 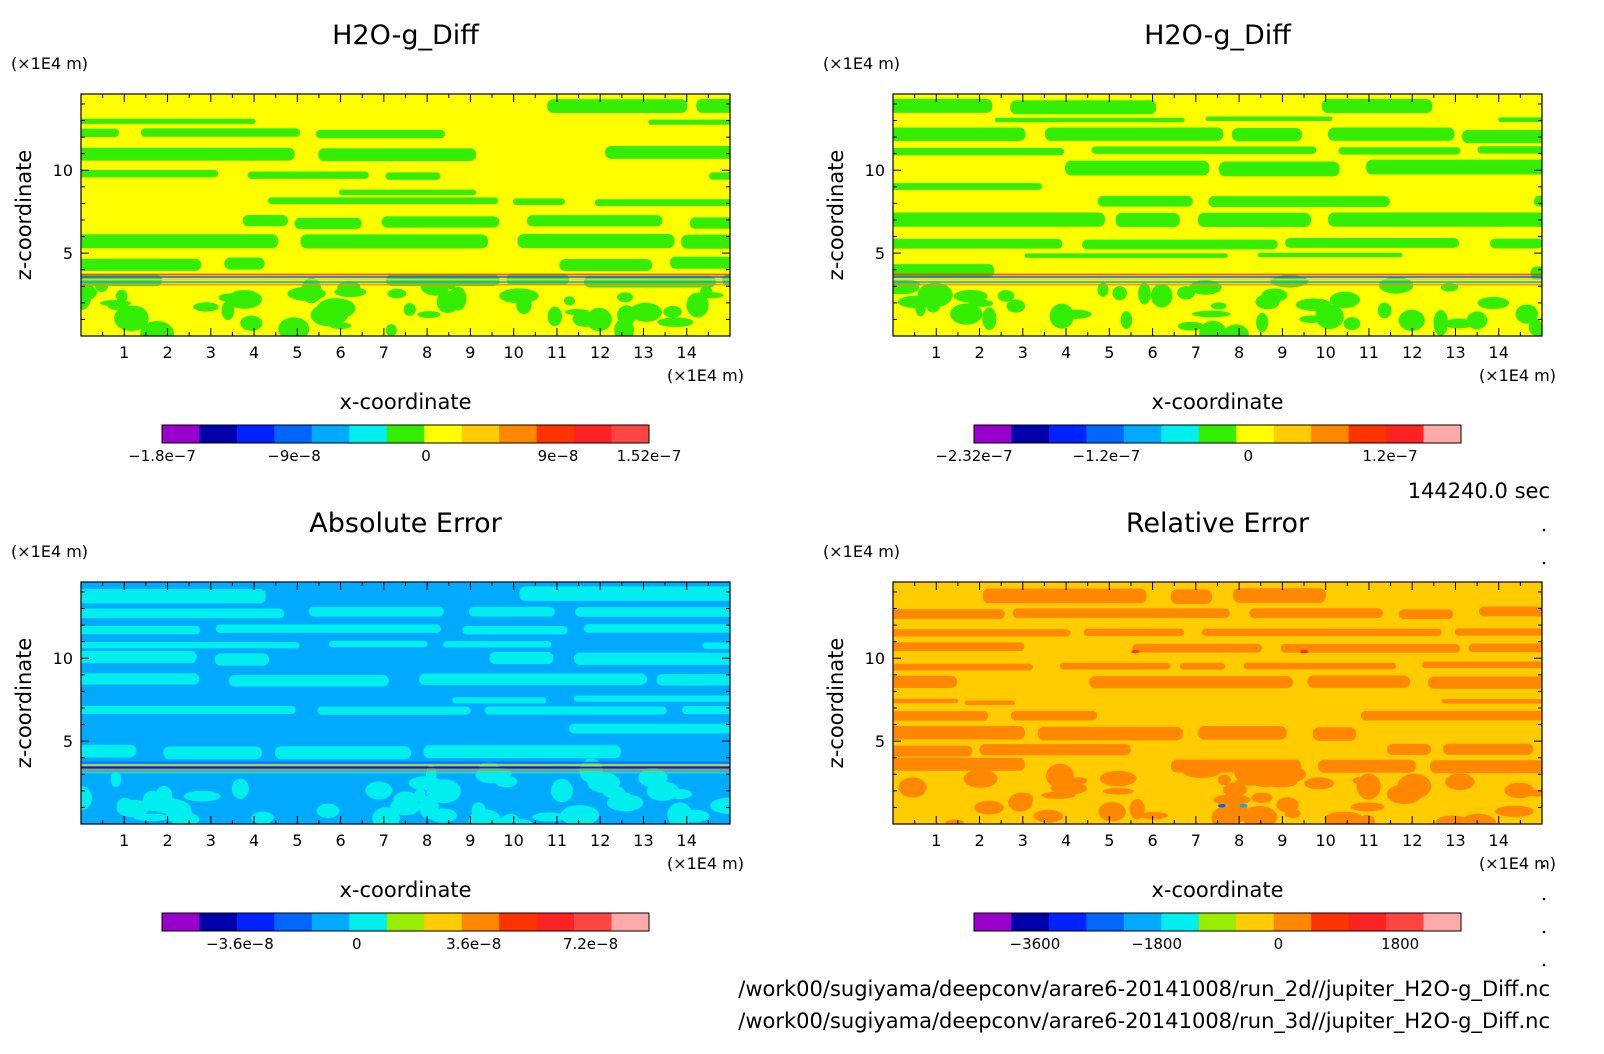 I want to click on x-tick-label: 1, so click(x=936, y=352).